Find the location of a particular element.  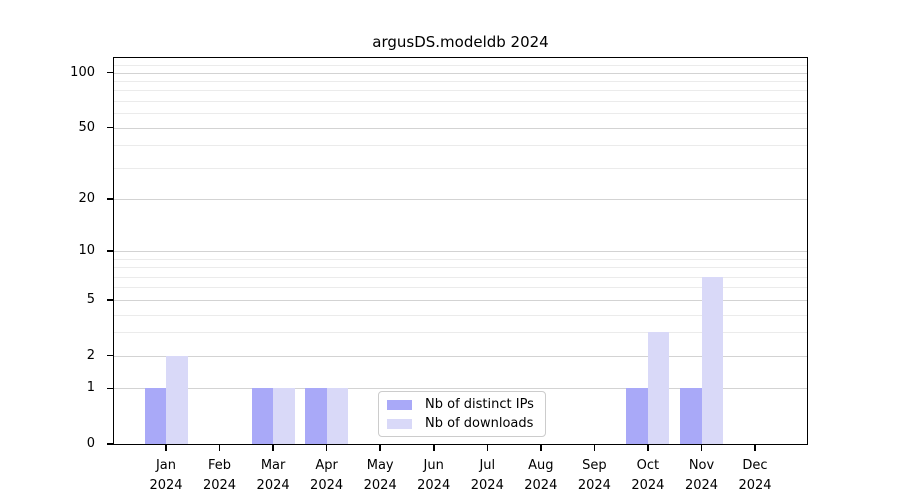

x-tick-mark-may is located at coordinates (380, 448).